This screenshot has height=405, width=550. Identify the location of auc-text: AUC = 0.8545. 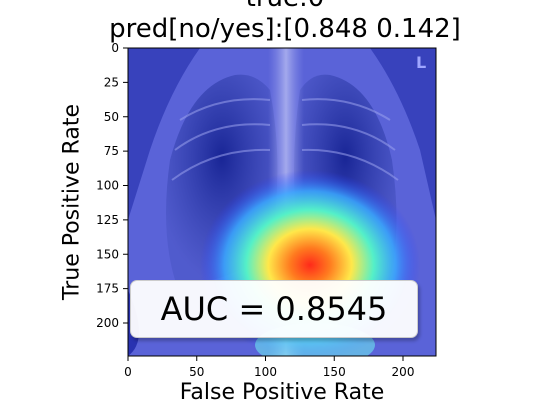
(274, 309).